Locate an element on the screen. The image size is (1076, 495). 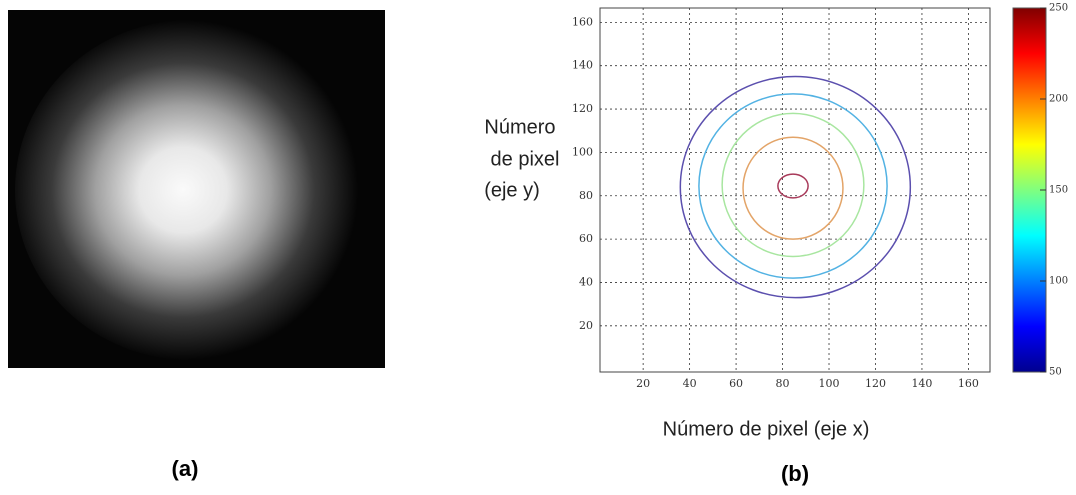
y-tick-label: 100 is located at coordinates (582, 151).